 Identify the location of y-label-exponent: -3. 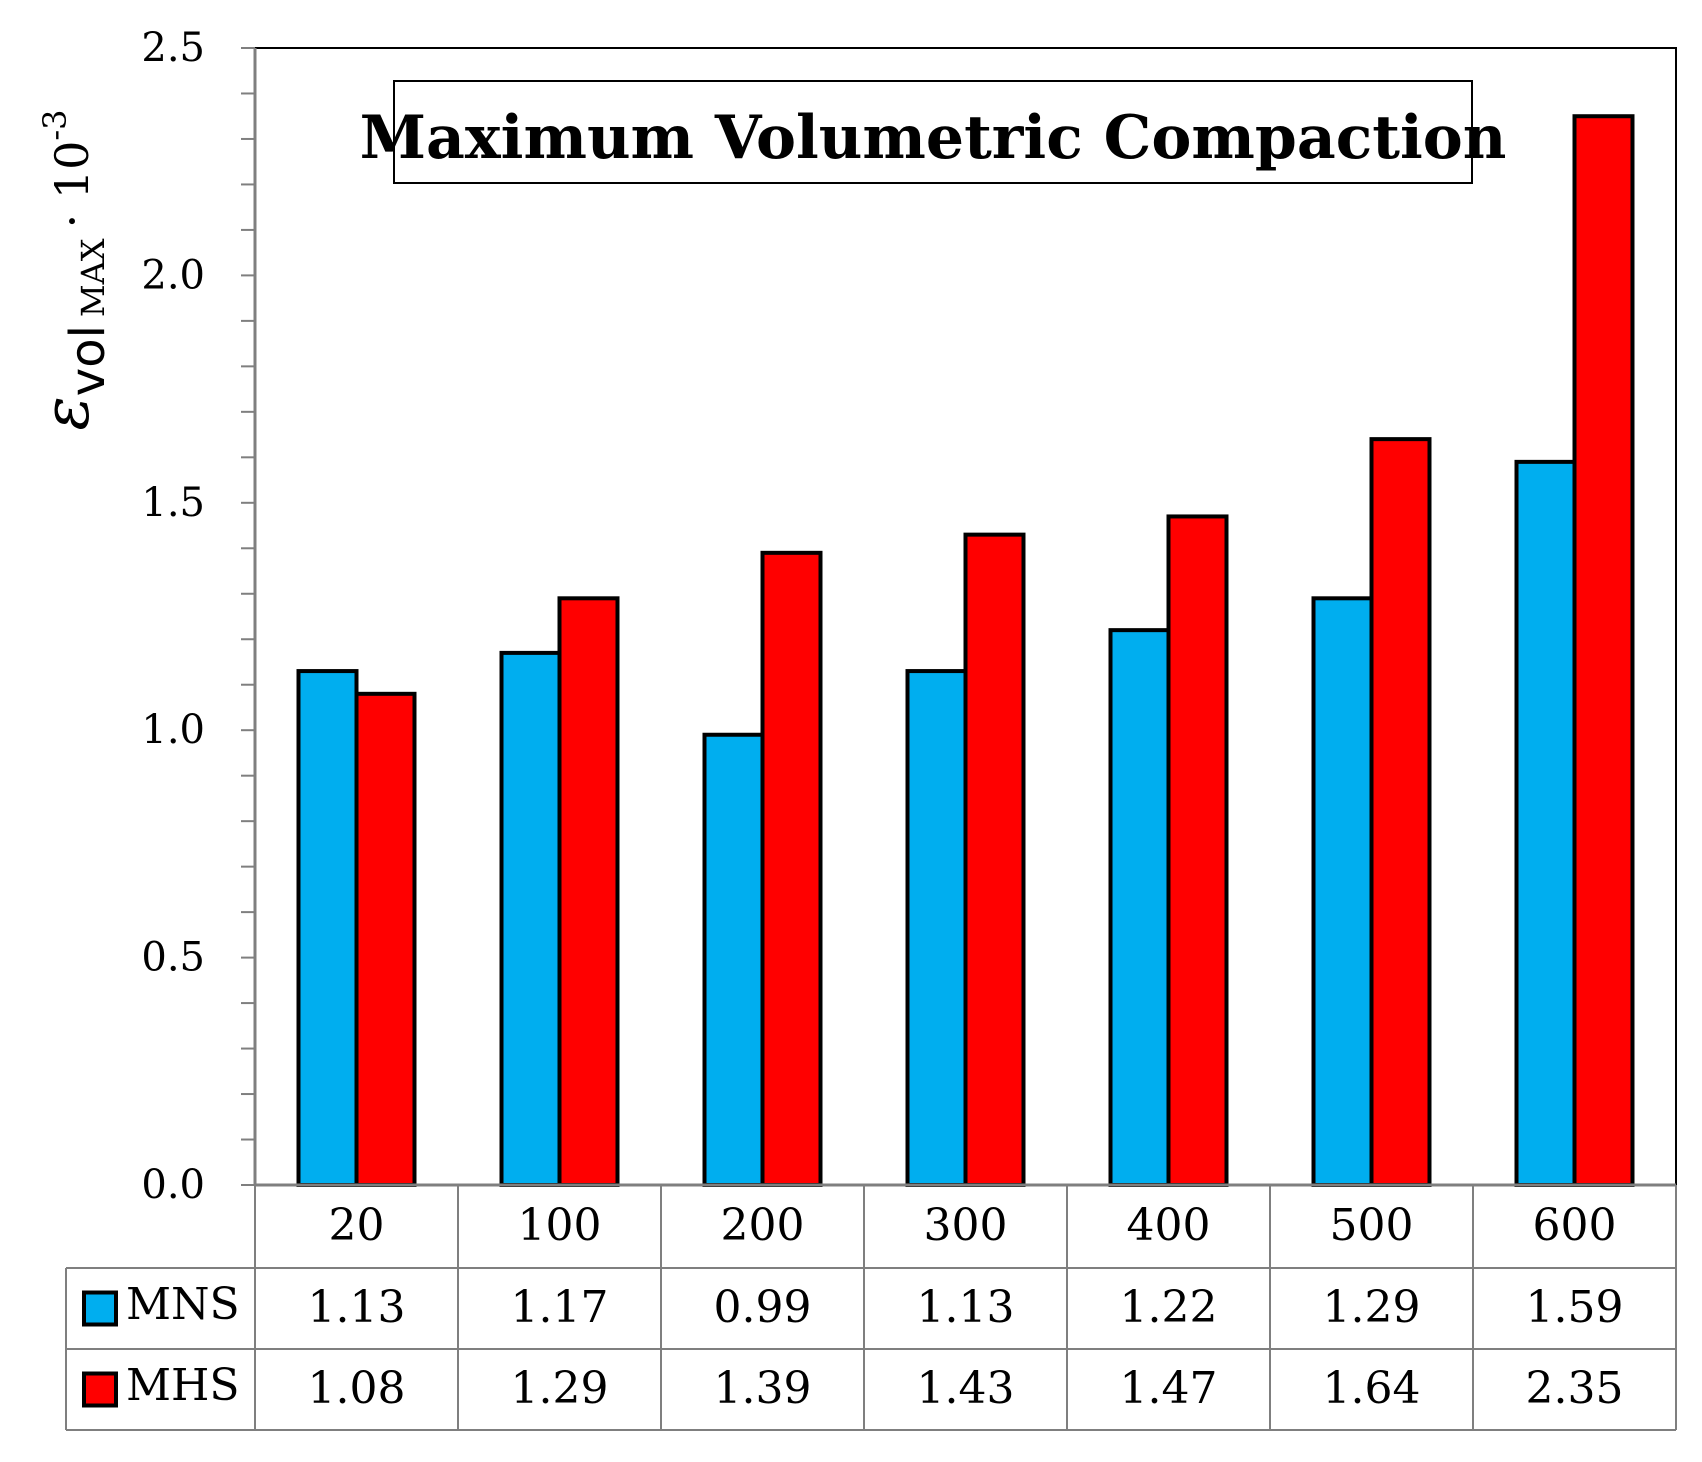
(55, 124).